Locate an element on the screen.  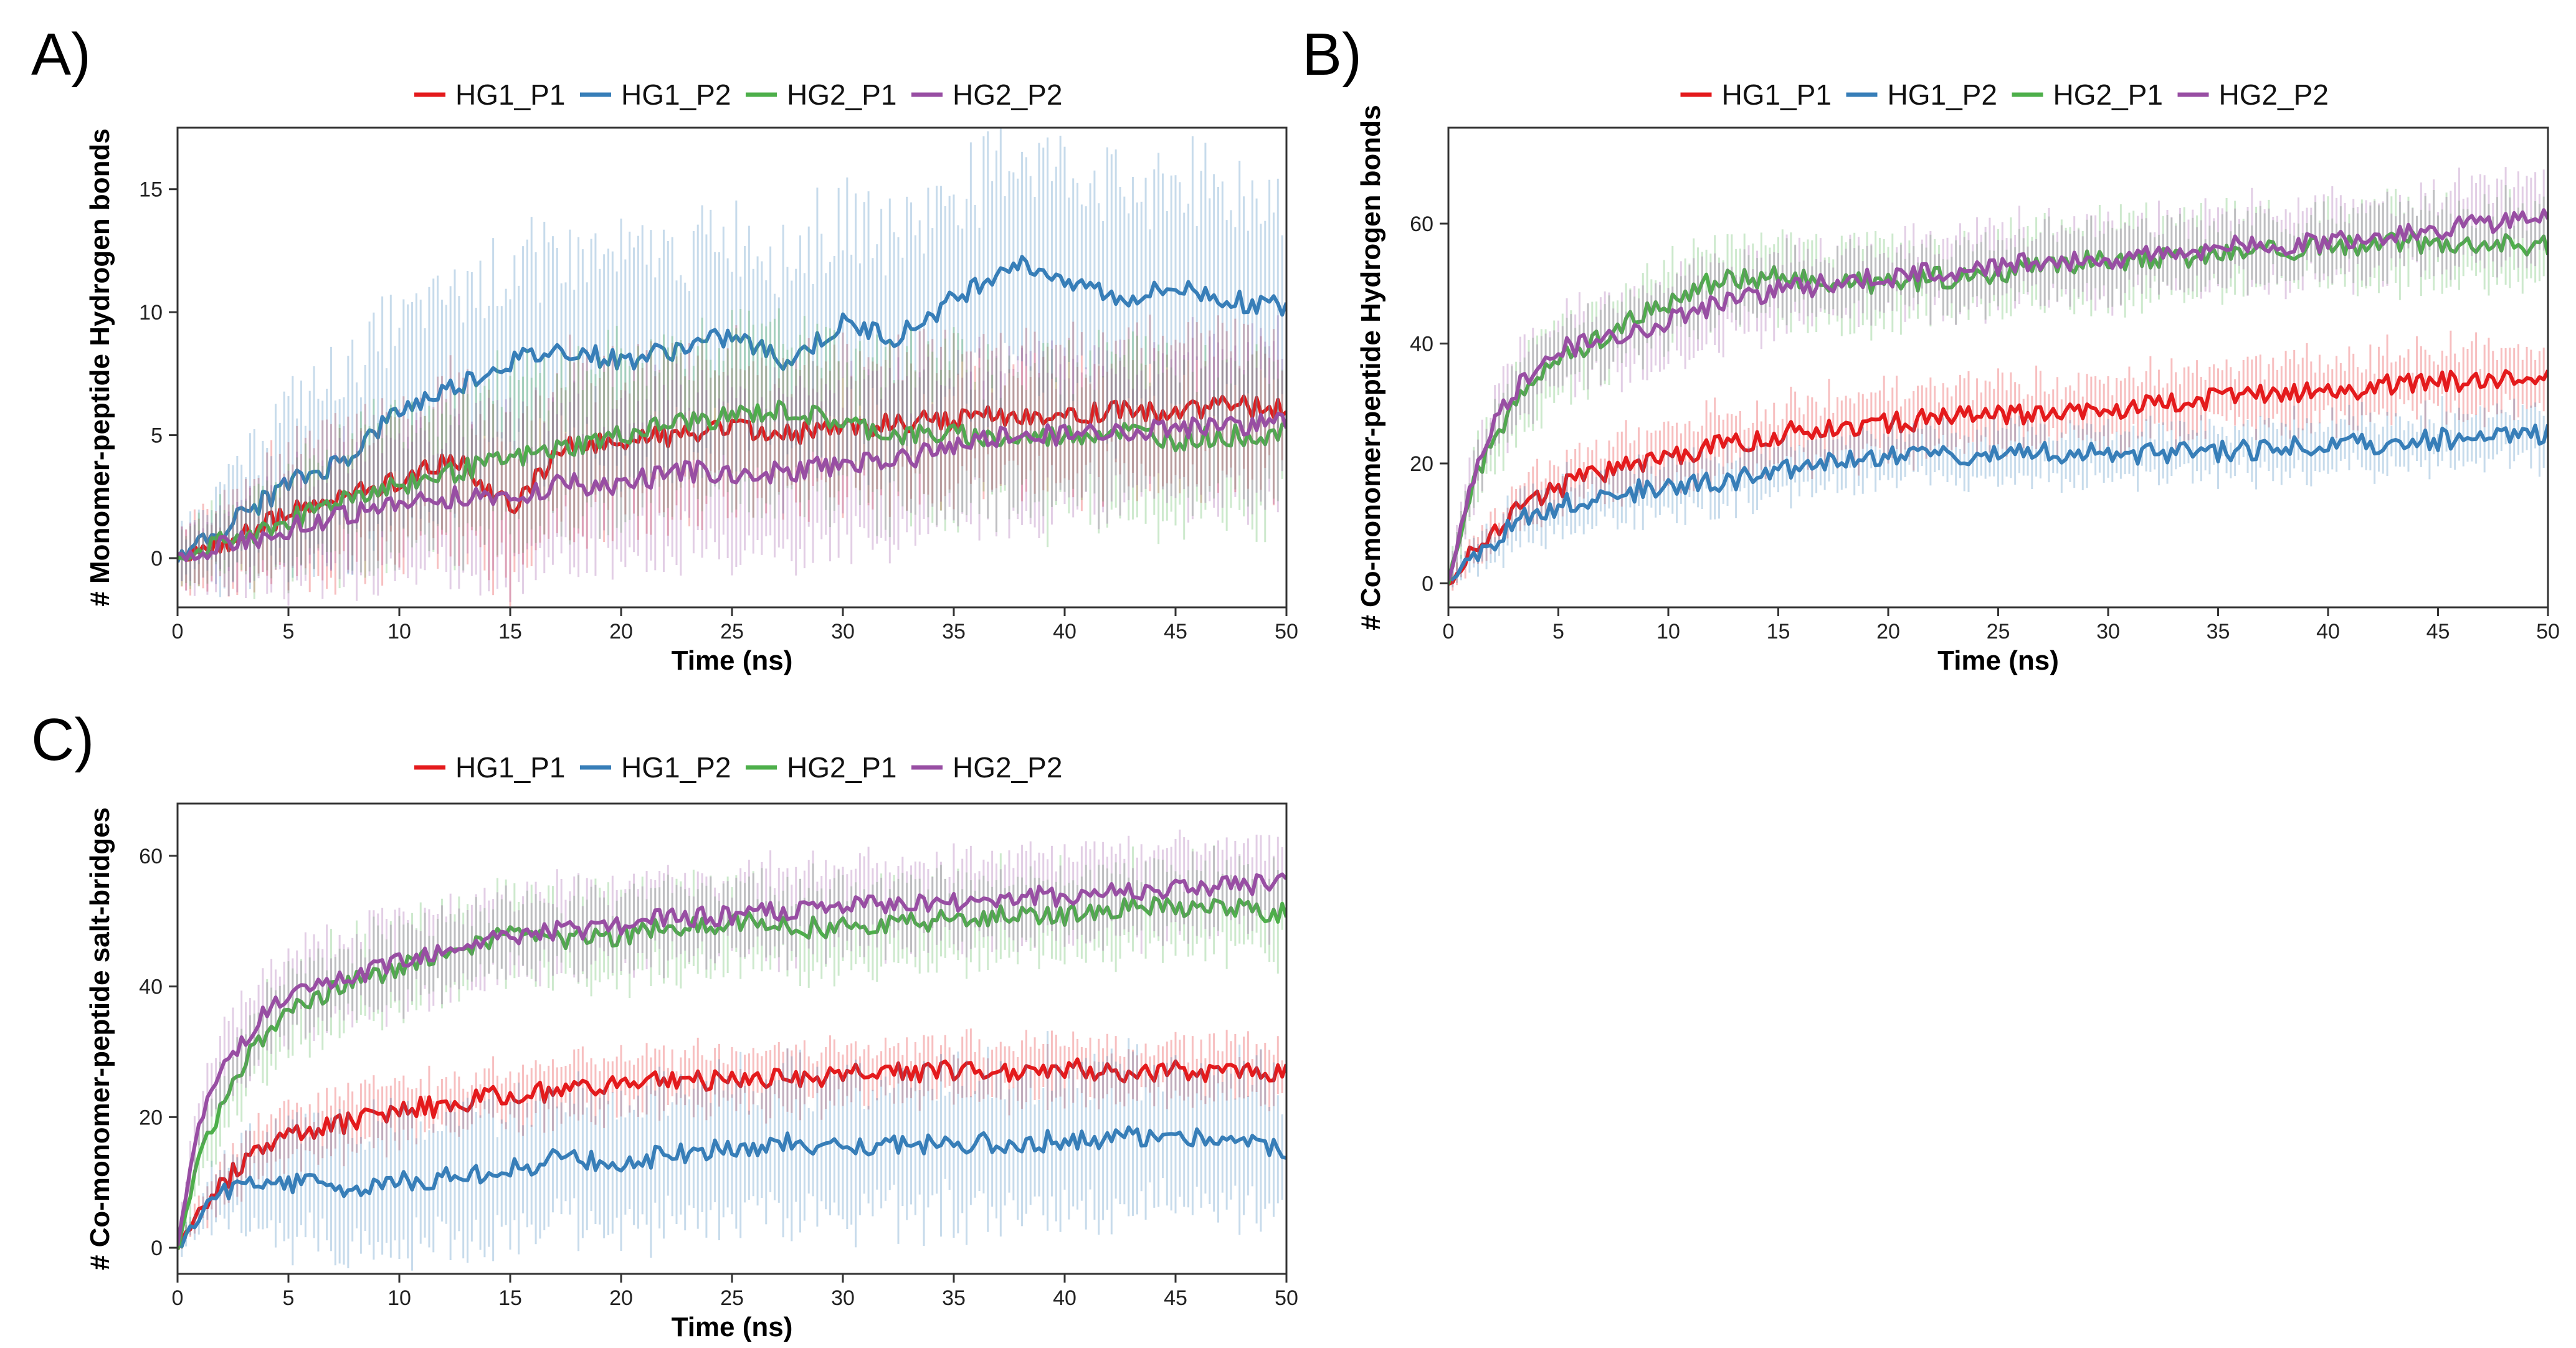
y-tick-label: 5 is located at coordinates (157, 436).